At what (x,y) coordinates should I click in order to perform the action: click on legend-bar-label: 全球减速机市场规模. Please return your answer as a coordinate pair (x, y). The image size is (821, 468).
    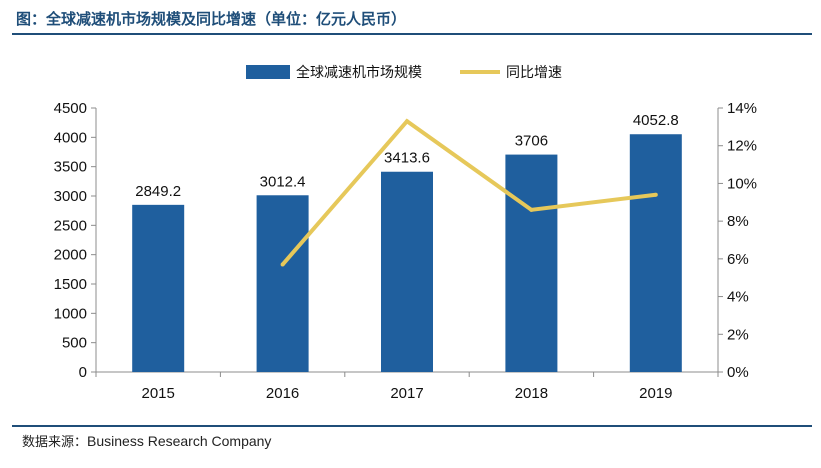
    Looking at the image, I should click on (359, 72).